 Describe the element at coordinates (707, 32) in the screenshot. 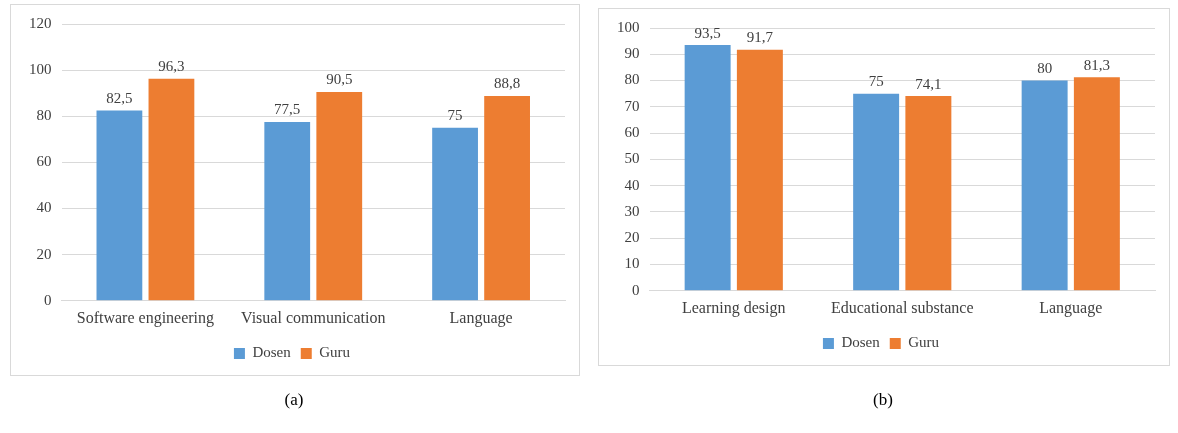

I see `data-label: 93,5` at that location.